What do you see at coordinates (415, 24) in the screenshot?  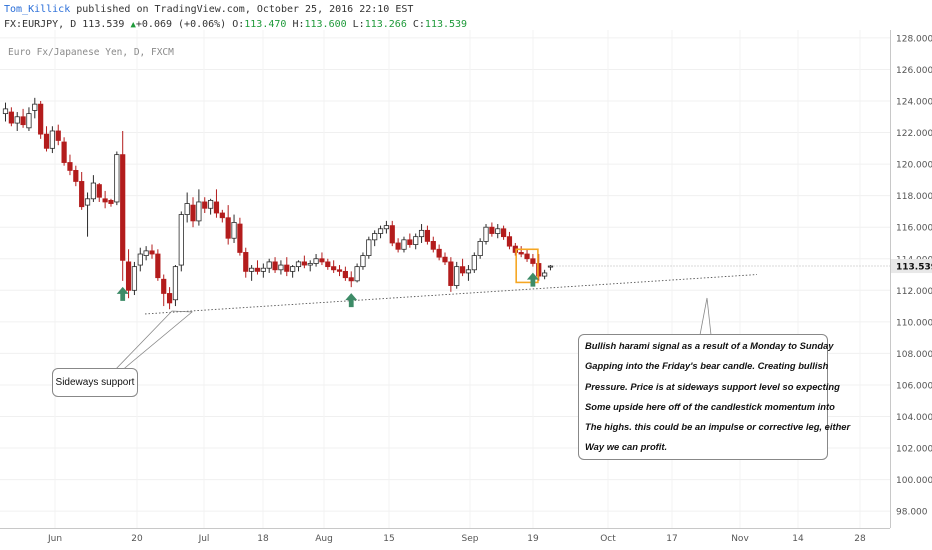 I see `close-label: C:` at bounding box center [415, 24].